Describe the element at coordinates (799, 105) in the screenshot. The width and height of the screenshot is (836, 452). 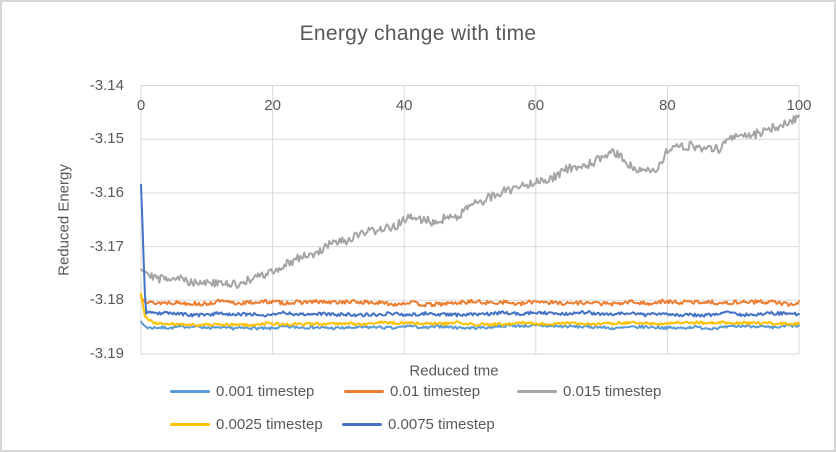
I see `x-tick-label: 100` at that location.